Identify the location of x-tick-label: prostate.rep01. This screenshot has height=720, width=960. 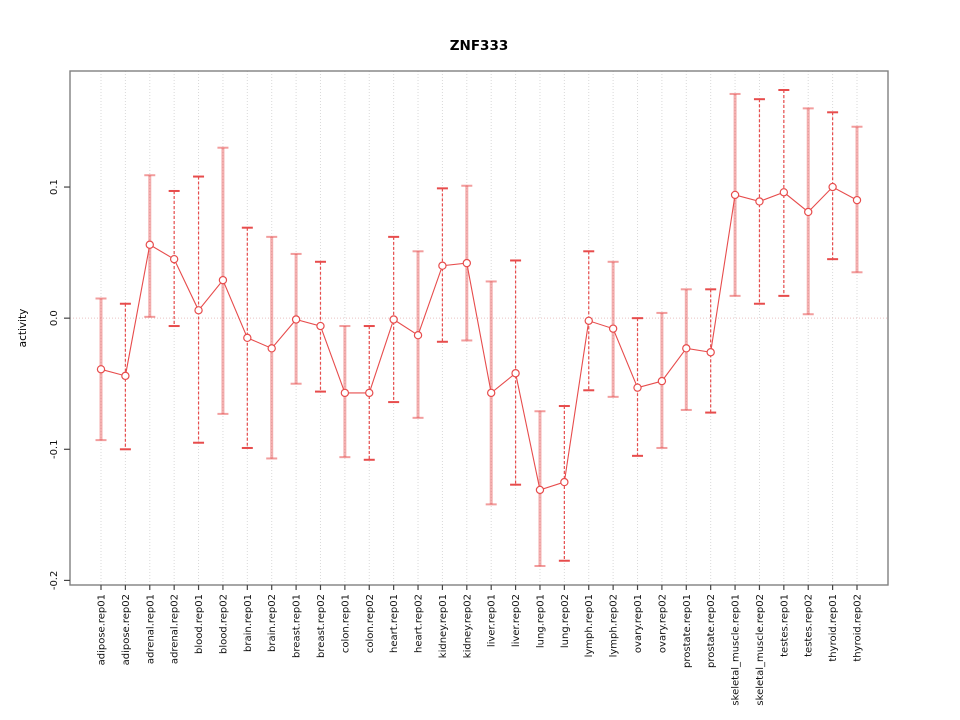
(687, 631).